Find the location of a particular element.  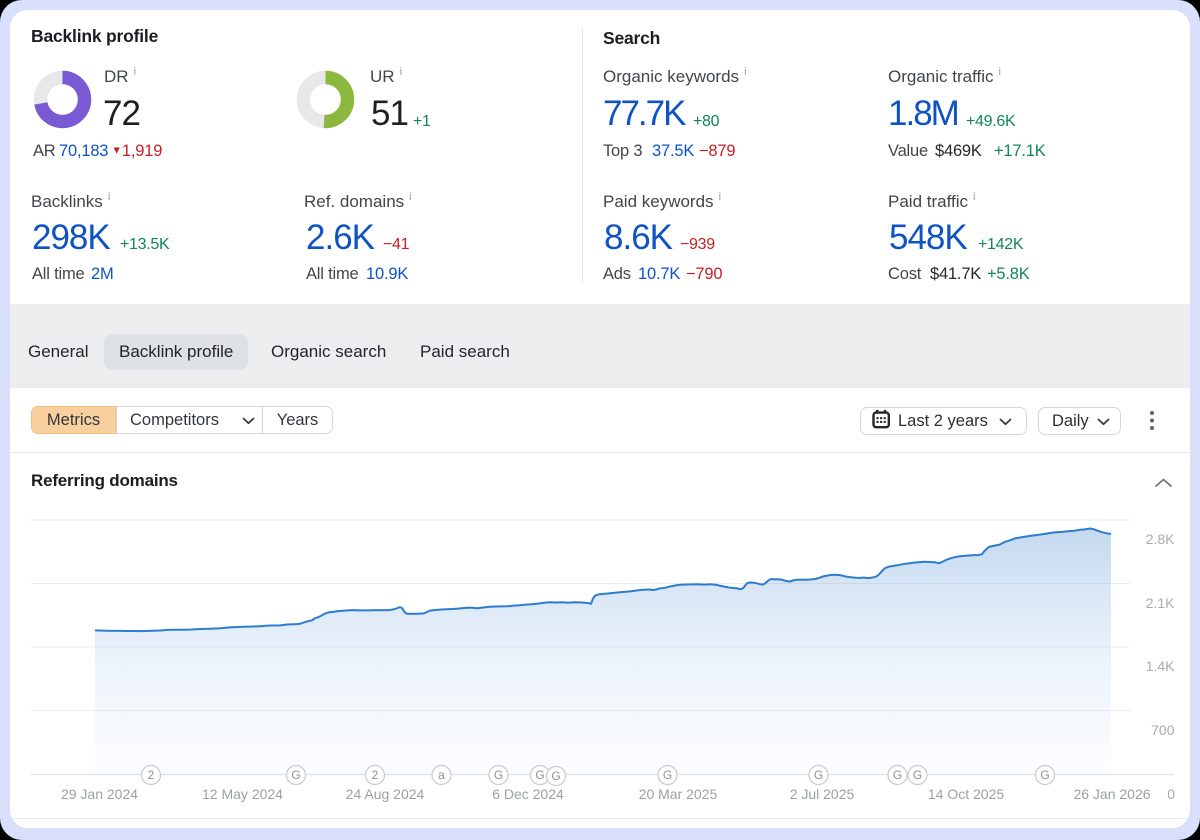

svg-text: 12 May 2024 is located at coordinates (242, 794).